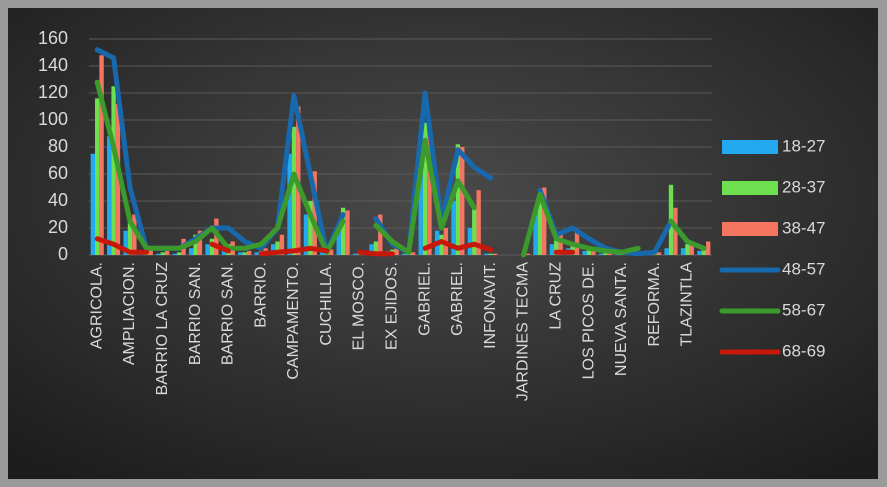 This screenshot has width=887, height=487. Describe the element at coordinates (621, 319) in the screenshot. I see `x-tick-label: NUEVA SANTA.` at that location.